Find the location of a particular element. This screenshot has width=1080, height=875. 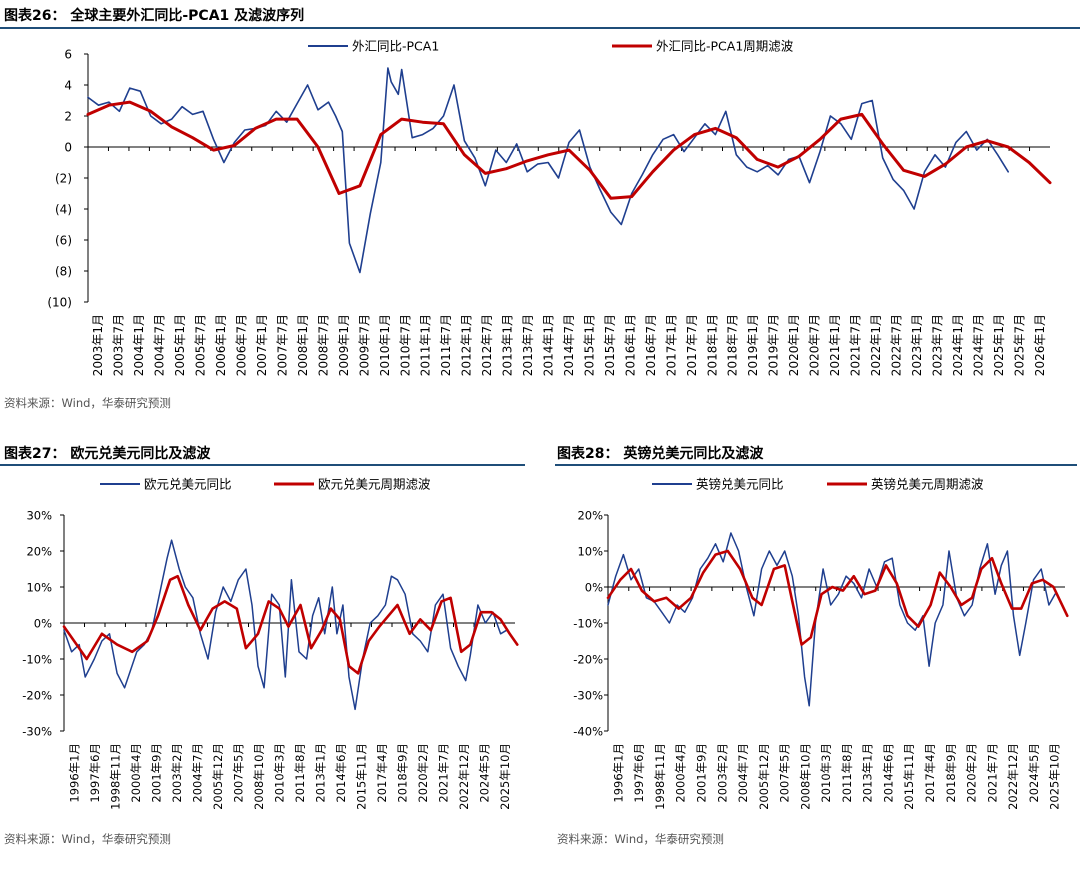

x-tick-label: 2003年7月 is located at coordinates (119, 345).